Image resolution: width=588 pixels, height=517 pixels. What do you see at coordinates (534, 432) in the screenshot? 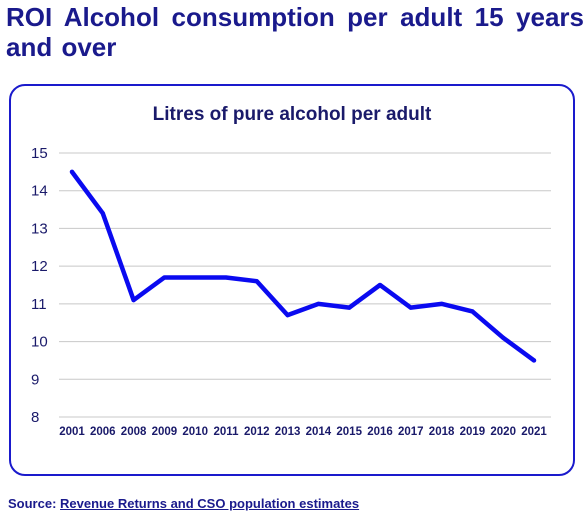
I see `x-tick-label: 2021` at bounding box center [534, 432].